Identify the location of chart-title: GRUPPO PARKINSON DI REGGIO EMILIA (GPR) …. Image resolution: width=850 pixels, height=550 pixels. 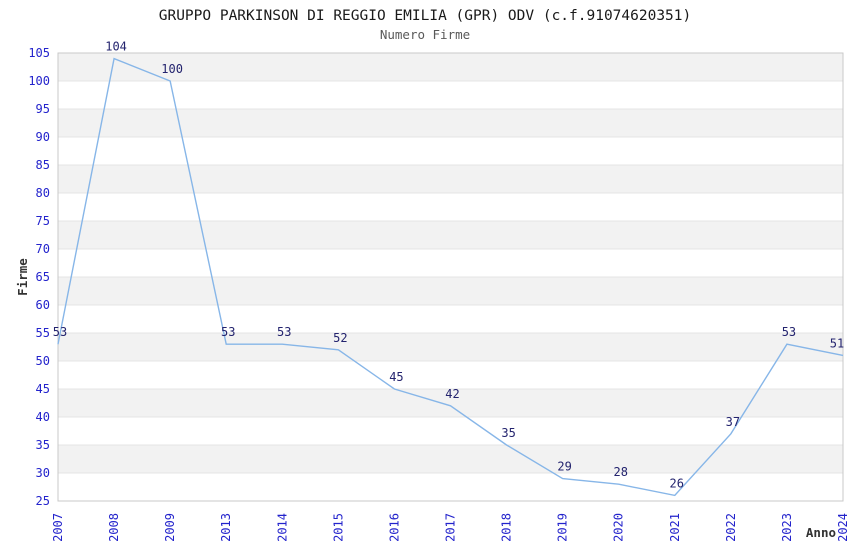
(425, 16).